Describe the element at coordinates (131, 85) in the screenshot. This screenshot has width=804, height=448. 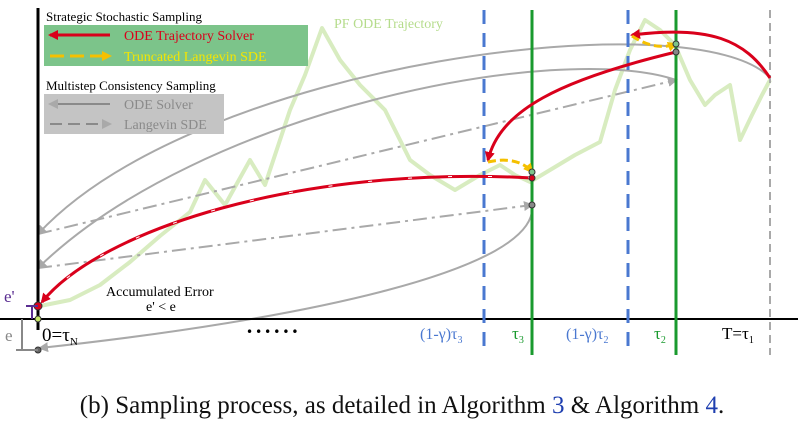
I see `legend-multistep-title: Multistep Consistency Sampling` at that location.